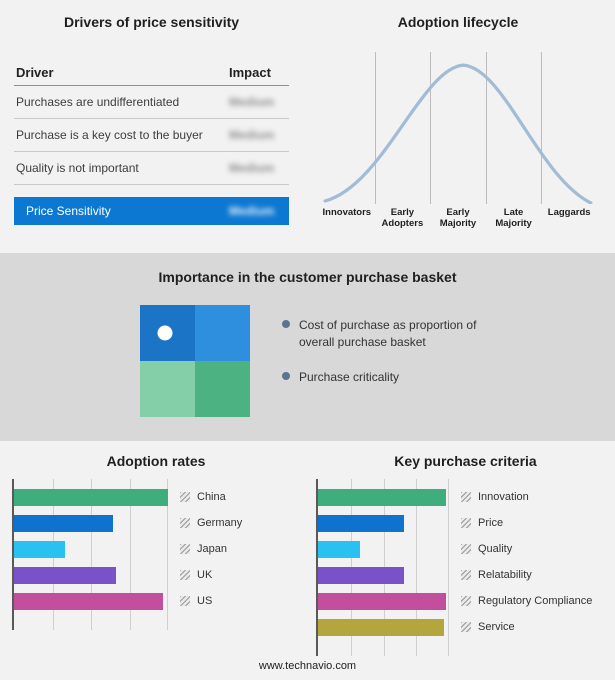  I want to click on stage-label: Early Adopters, so click(402, 218).